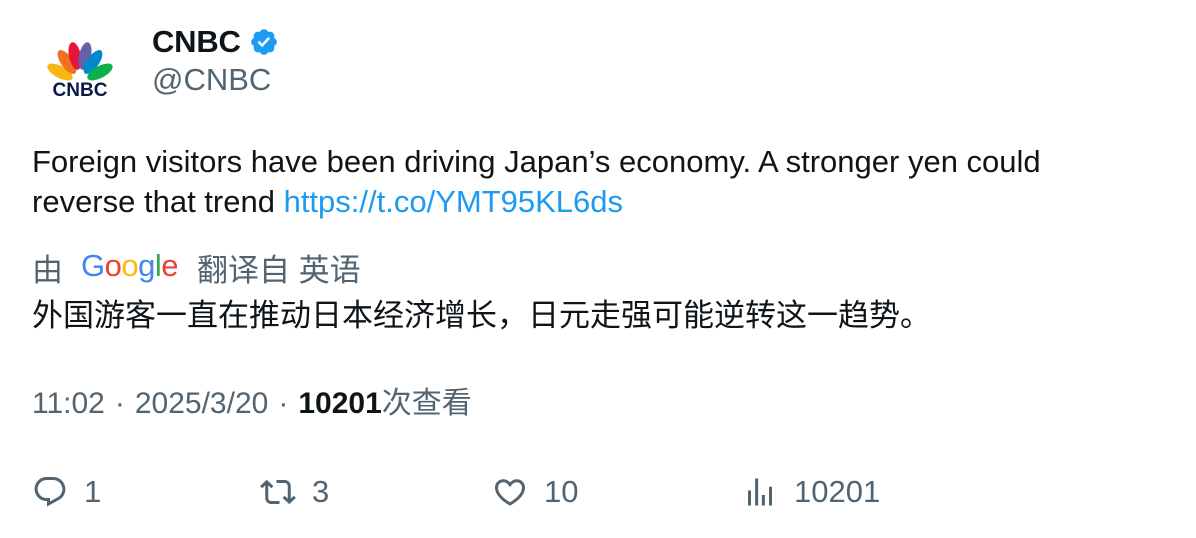 The height and width of the screenshot is (538, 1196). What do you see at coordinates (68, 403) in the screenshot?
I see `tweet-time: 11:02` at bounding box center [68, 403].